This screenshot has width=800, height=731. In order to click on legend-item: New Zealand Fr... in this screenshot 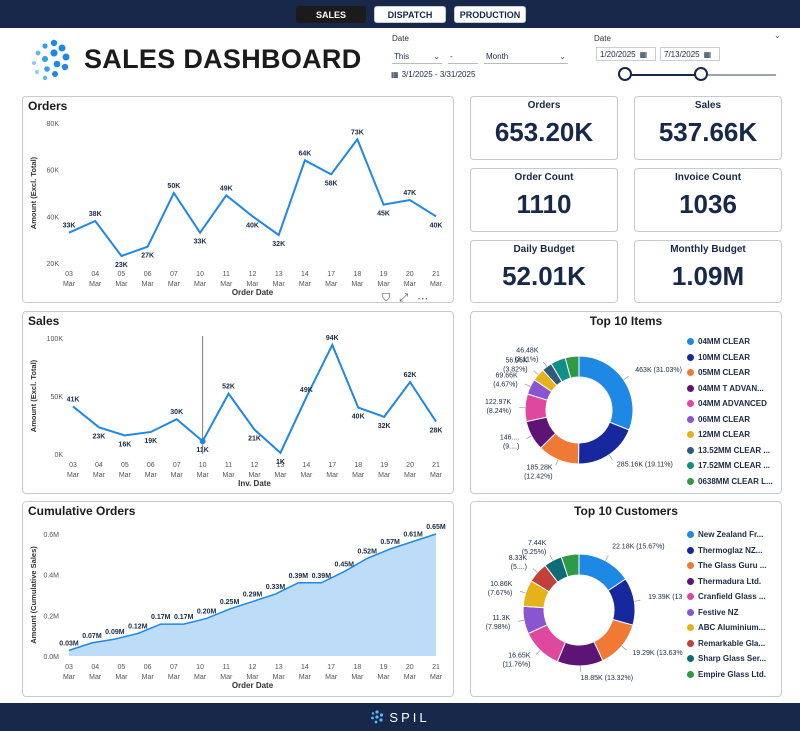, I will do `click(726, 535)`.